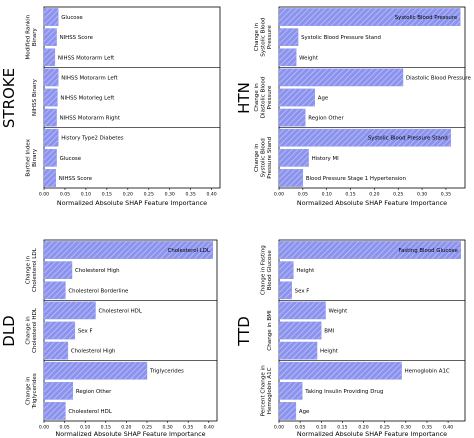 This screenshot has width=474, height=438. I want to click on bar-label: NIHSS Motorleg Left, so click(87, 99).